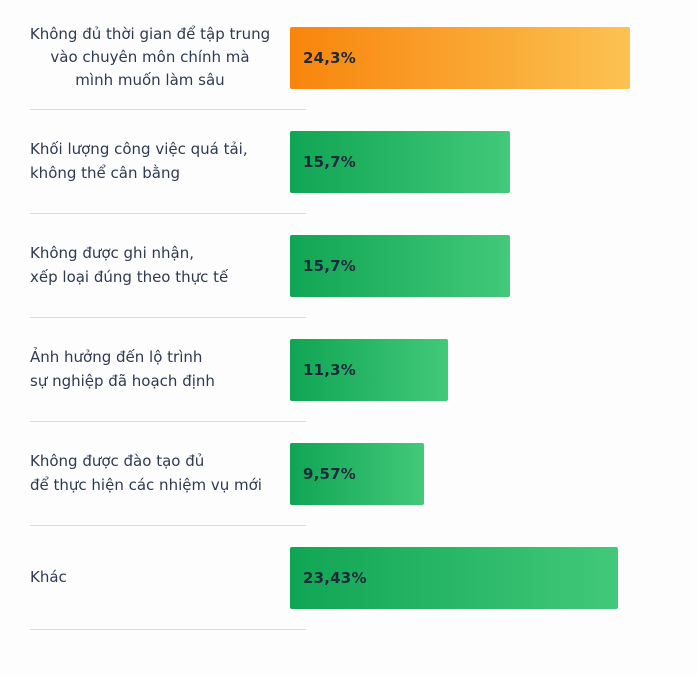 The width and height of the screenshot is (698, 675). I want to click on category-label-line: vào chuyên môn chính mà, so click(150, 56).